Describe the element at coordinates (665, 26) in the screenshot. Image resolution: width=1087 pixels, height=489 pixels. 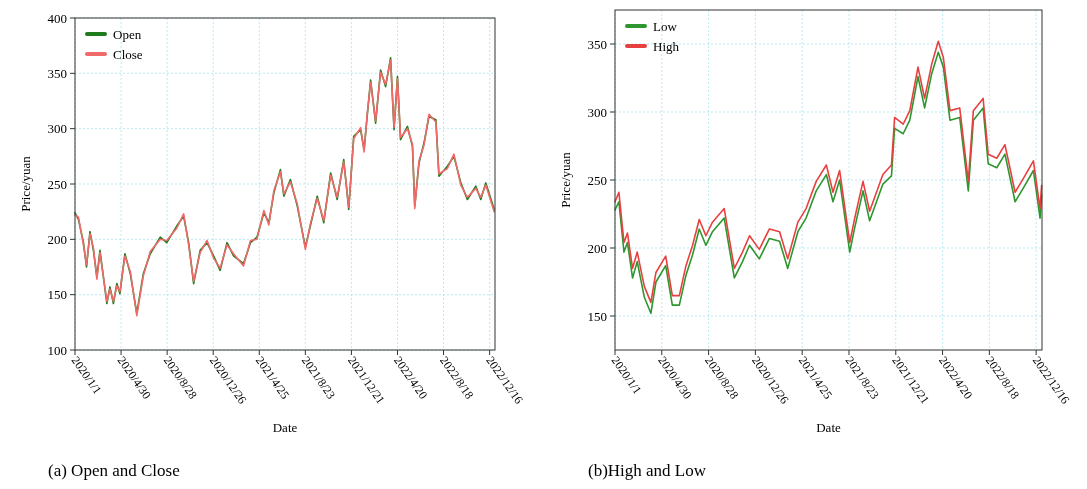
I see `legend-label: Low` at that location.